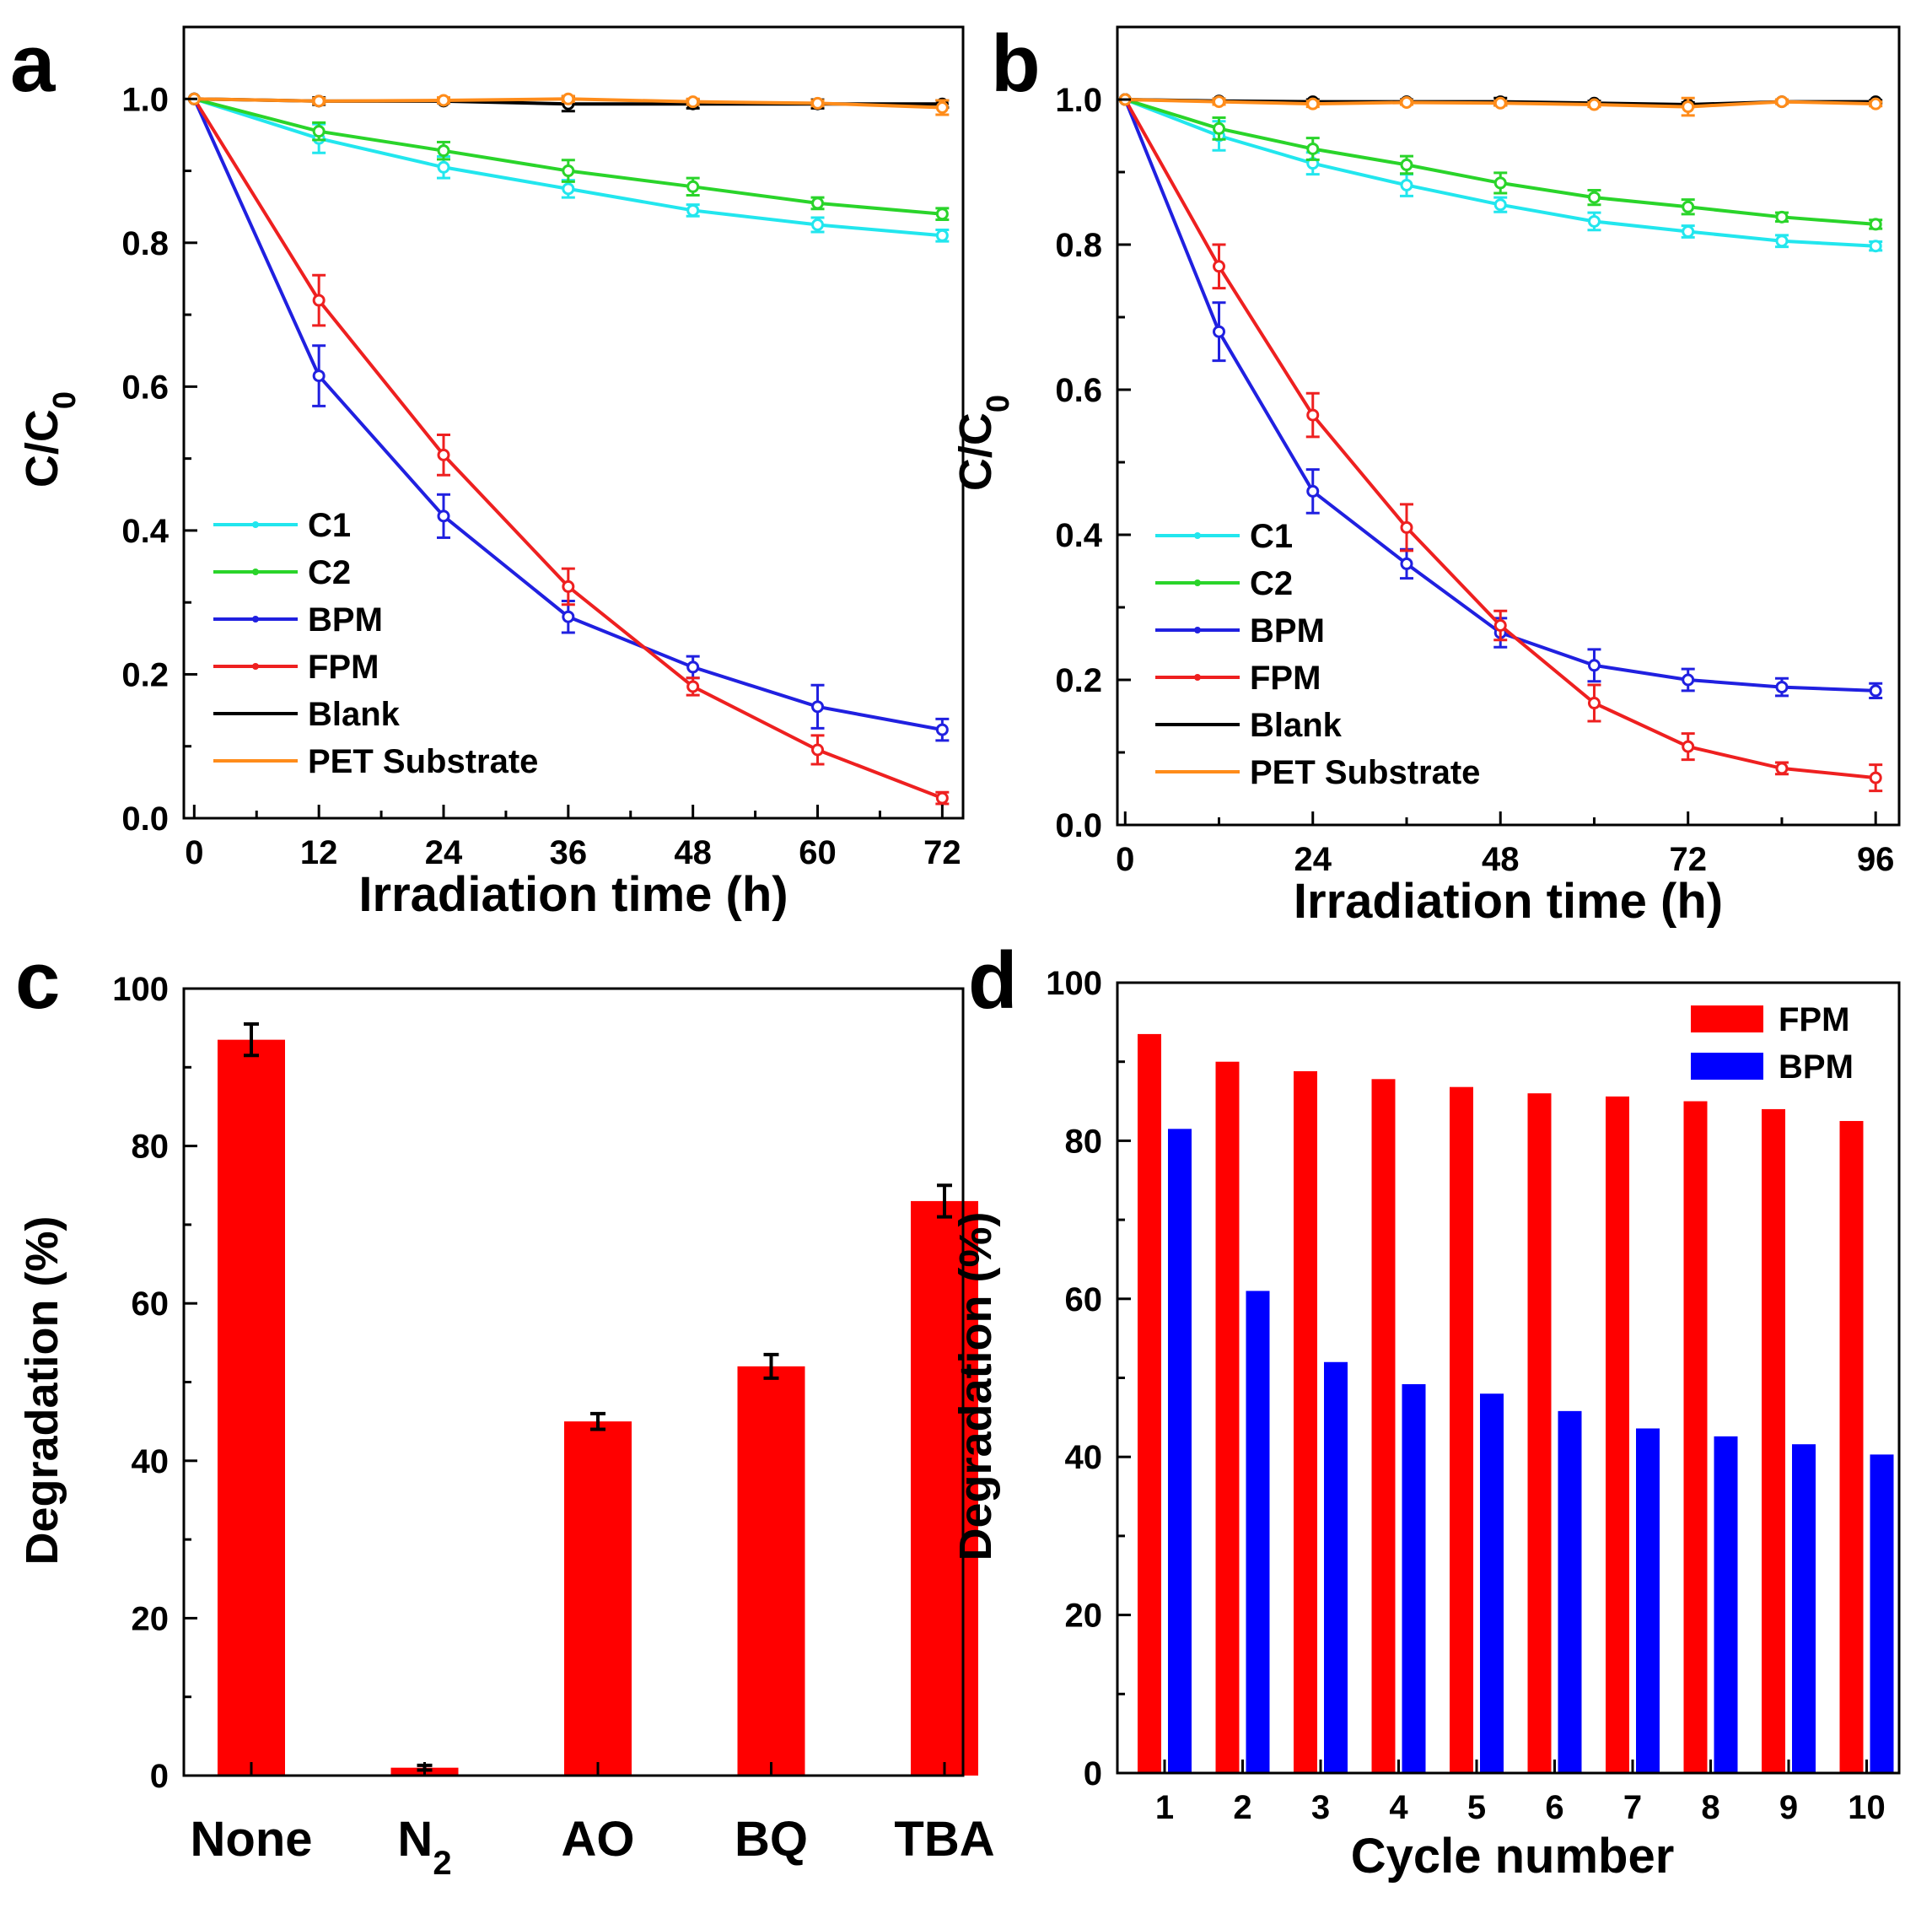  What do you see at coordinates (598, 1840) in the screenshot?
I see `category-label: AO` at bounding box center [598, 1840].